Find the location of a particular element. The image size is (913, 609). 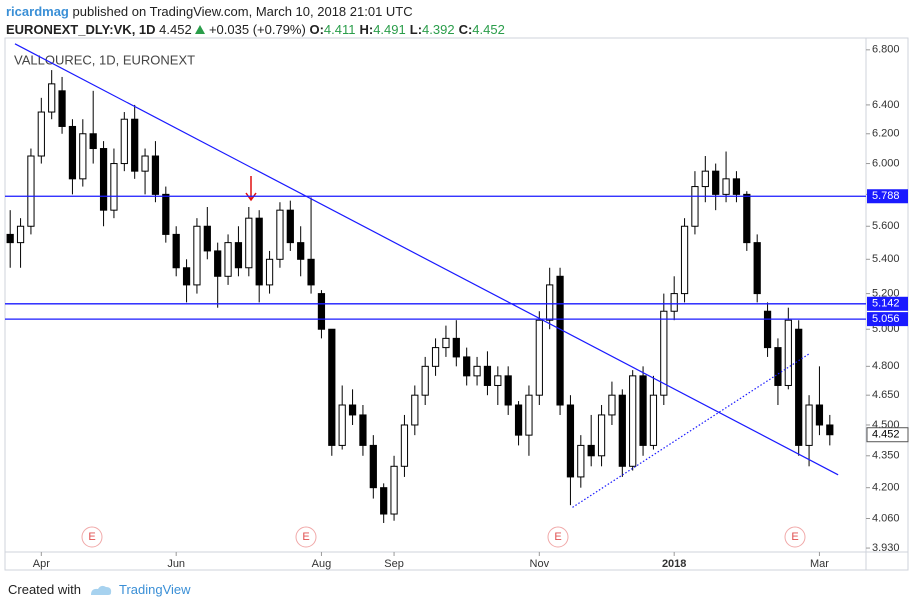

ohlc: O:4.411 H:4.491 L:4.392 C:4.452 is located at coordinates (408, 29).